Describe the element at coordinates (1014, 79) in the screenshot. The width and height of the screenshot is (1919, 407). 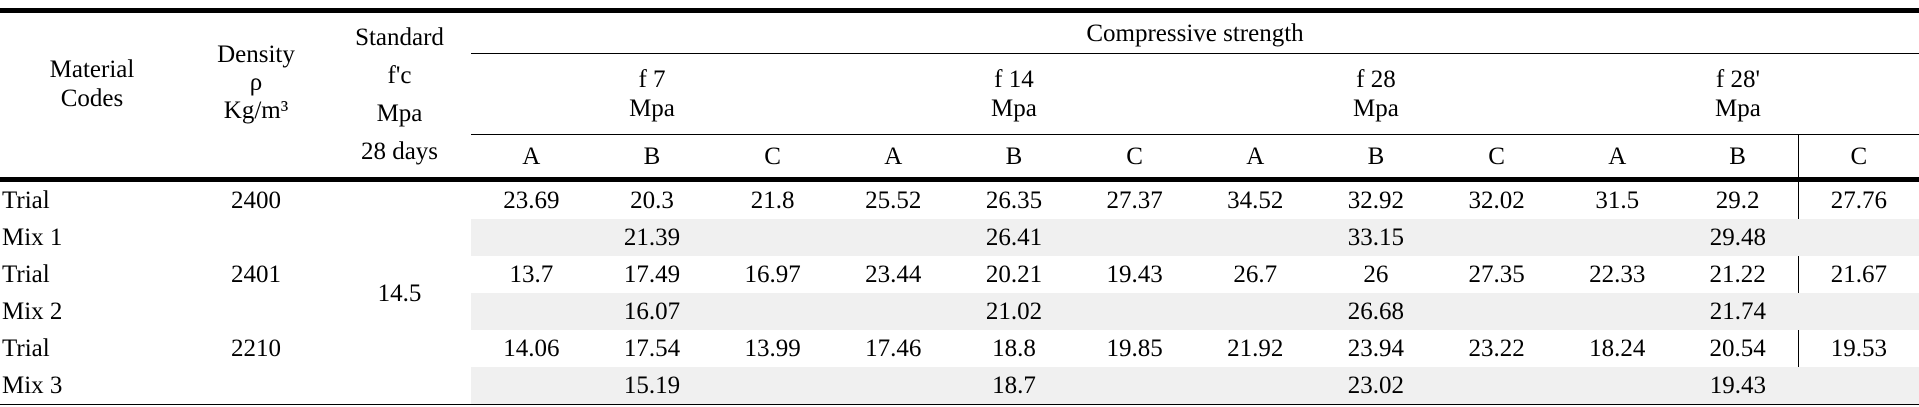
I see `group-name: f 14` at that location.